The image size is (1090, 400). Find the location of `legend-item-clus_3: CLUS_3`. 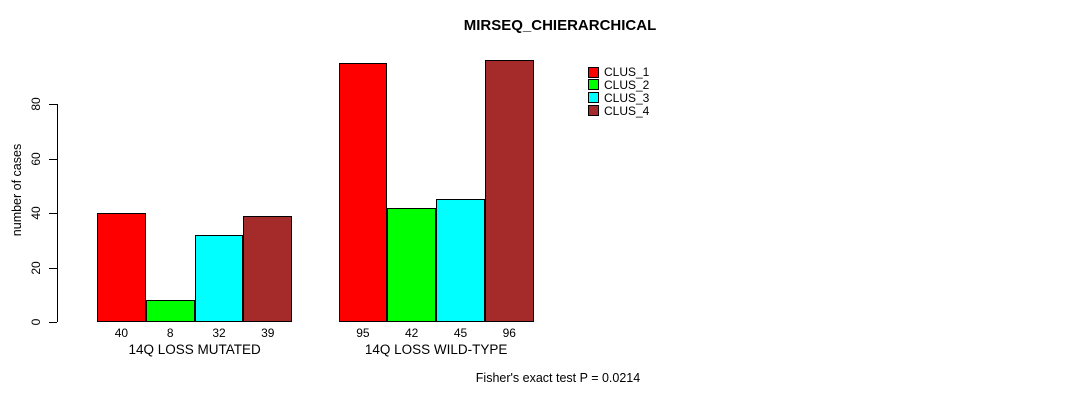

legend-item-clus_3: CLUS_3 is located at coordinates (618, 98).